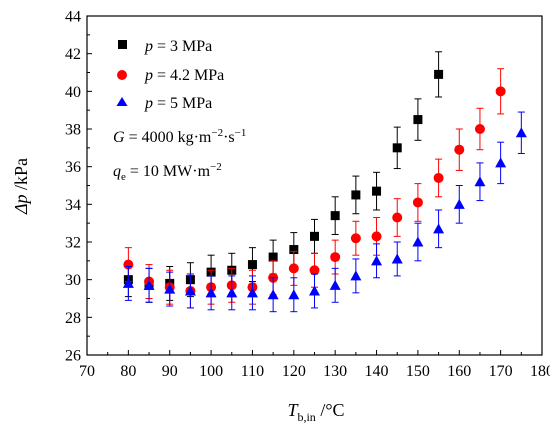 The image size is (550, 434). Describe the element at coordinates (377, 371) in the screenshot. I see `x-tick-label: 140` at that location.